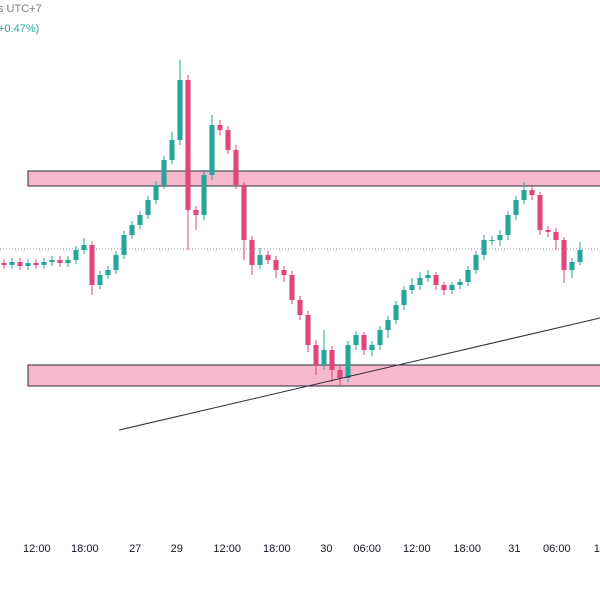 This screenshot has width=600, height=600. Describe the element at coordinates (326, 549) in the screenshot. I see `x-tick-label: 30` at that location.